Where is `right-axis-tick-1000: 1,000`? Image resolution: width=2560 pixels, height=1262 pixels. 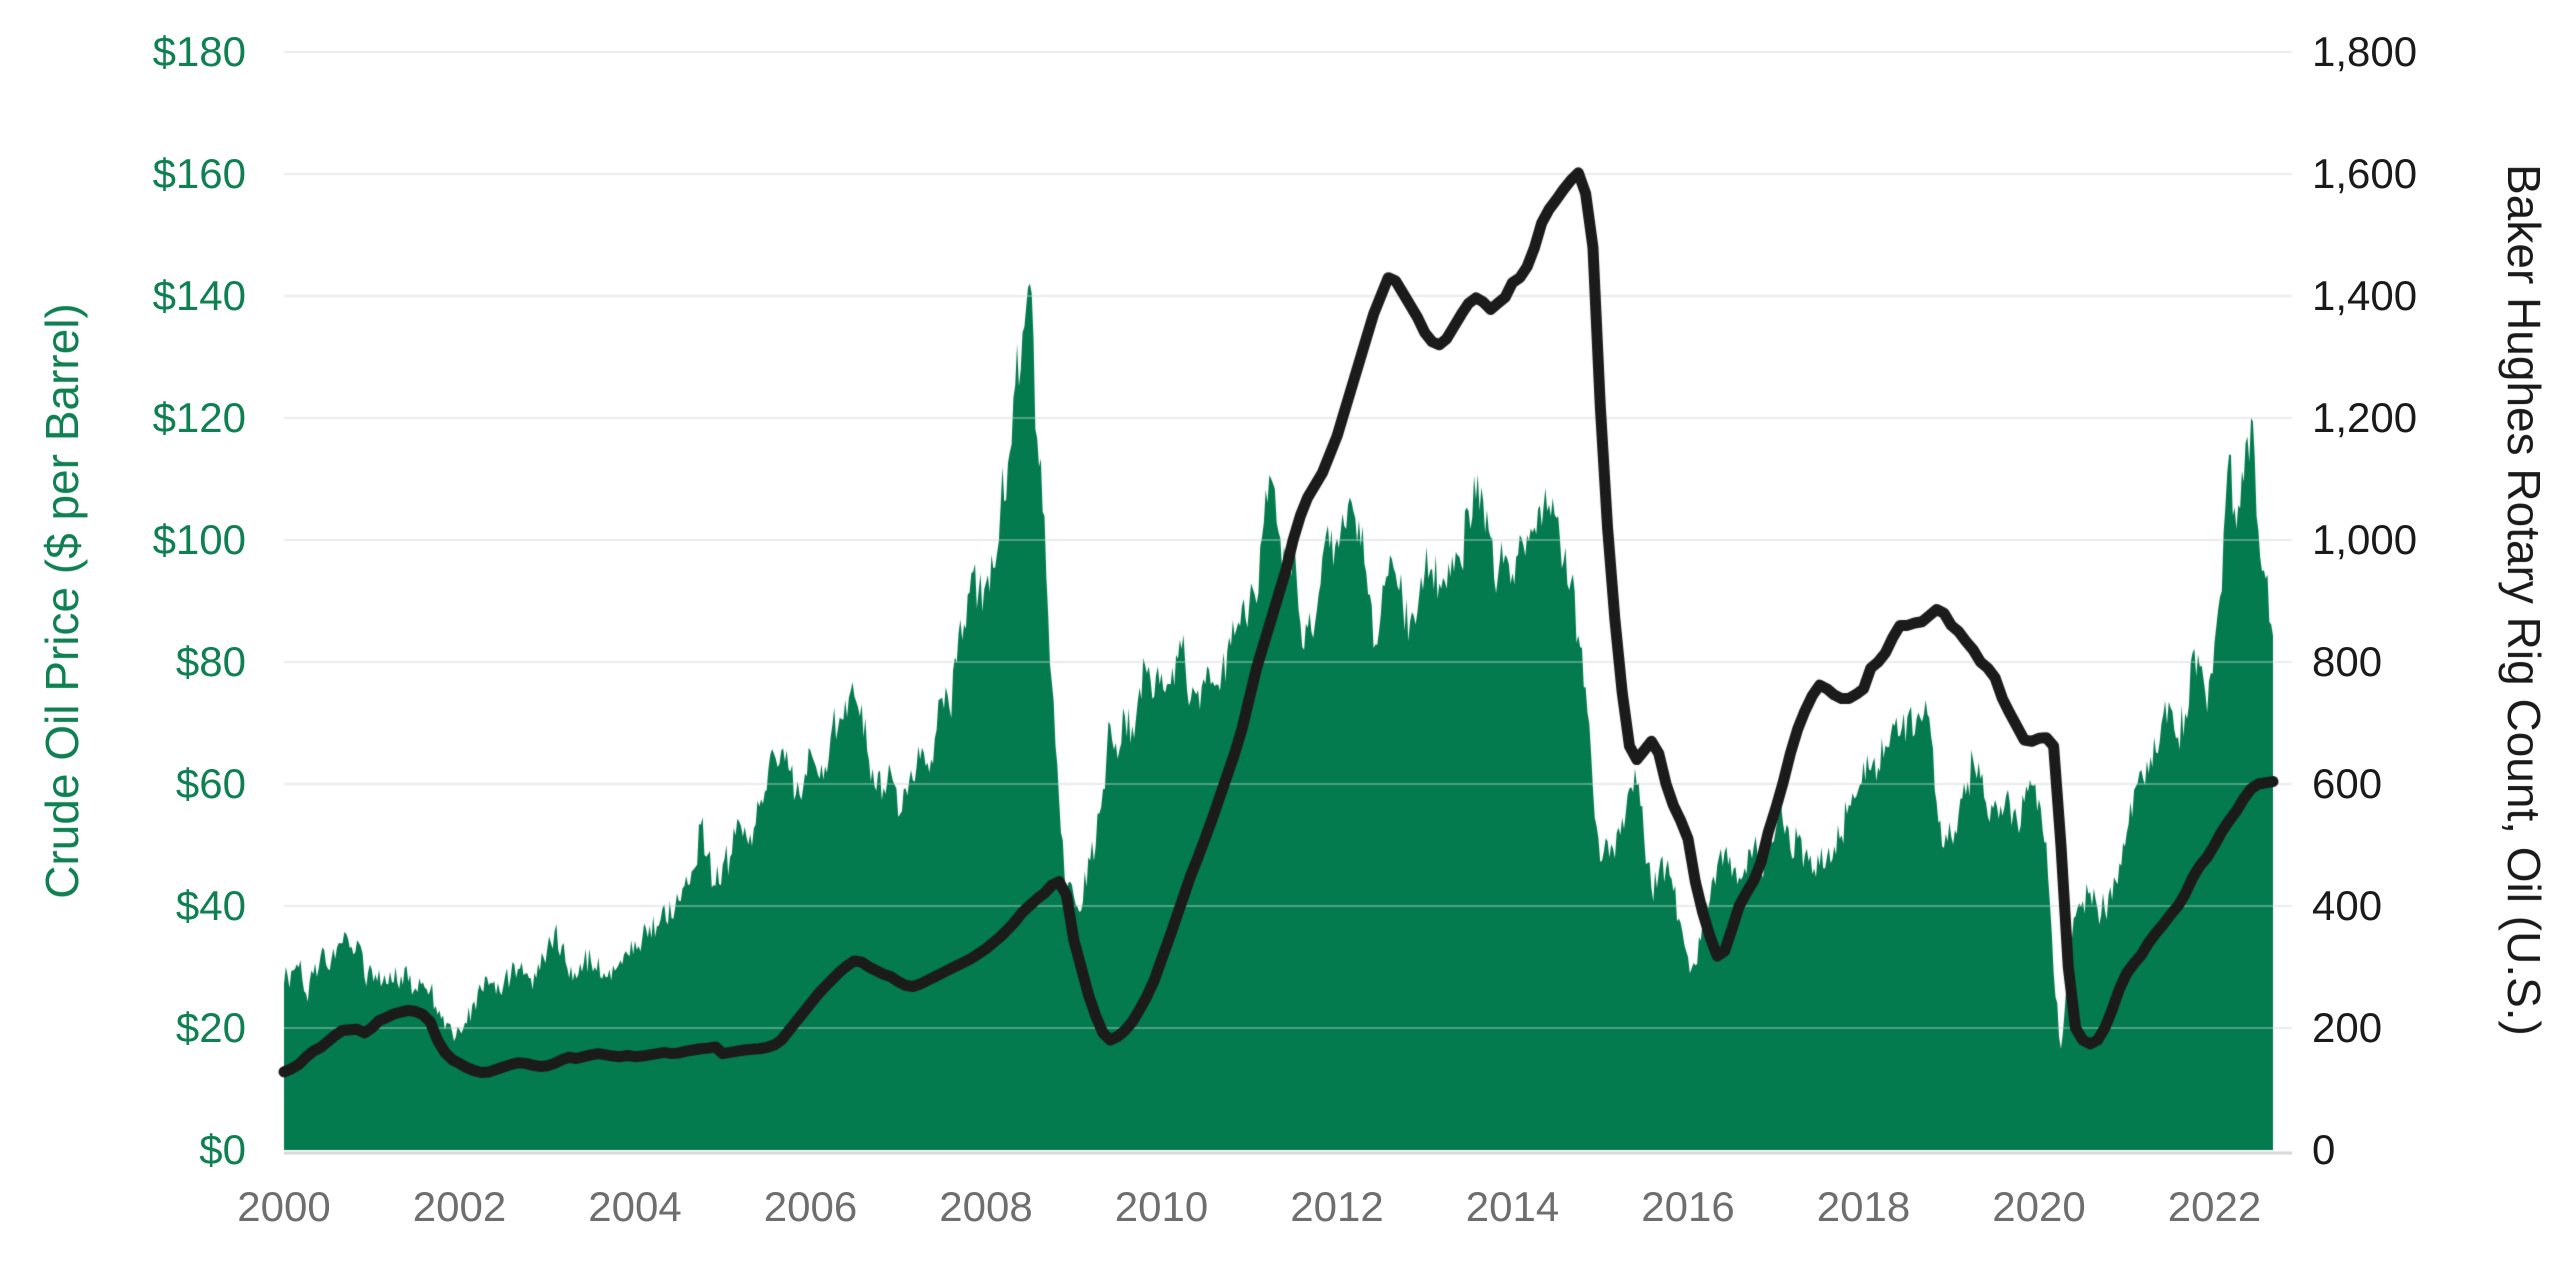 right-axis-tick-1000: 1,000 is located at coordinates (2365, 539).